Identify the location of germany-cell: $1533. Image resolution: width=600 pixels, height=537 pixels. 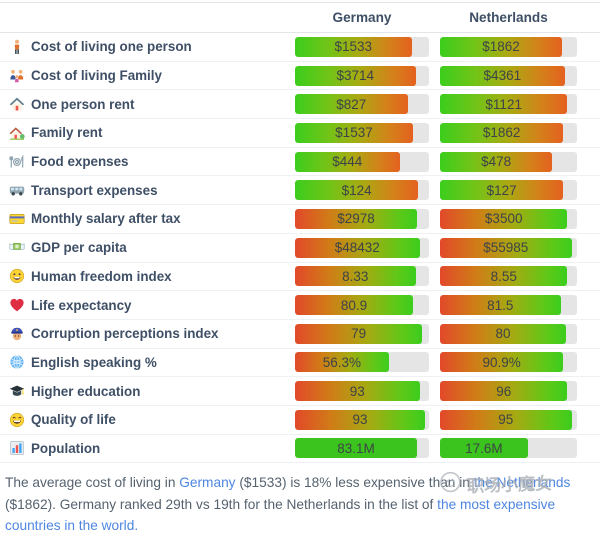
(362, 46).